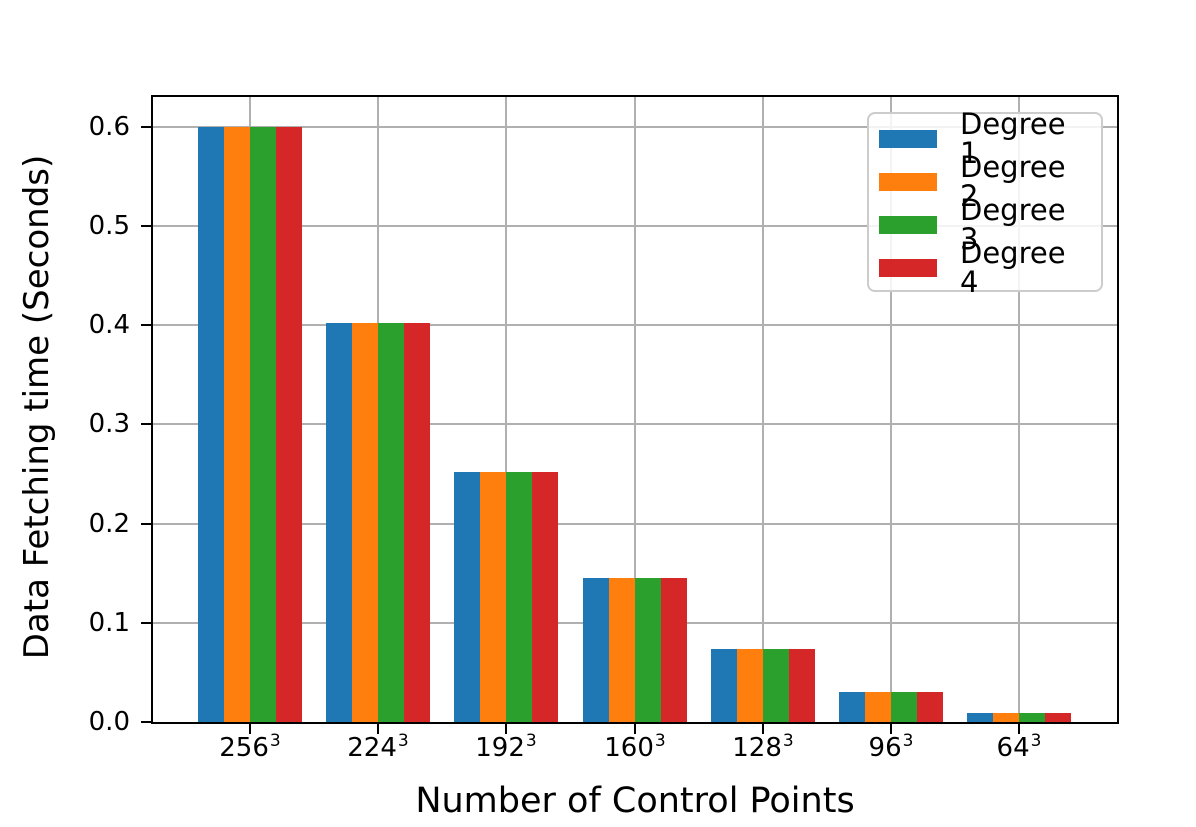 The image size is (1196, 827). I want to click on legend-item-degree4: Degree 4, so click(984, 267).